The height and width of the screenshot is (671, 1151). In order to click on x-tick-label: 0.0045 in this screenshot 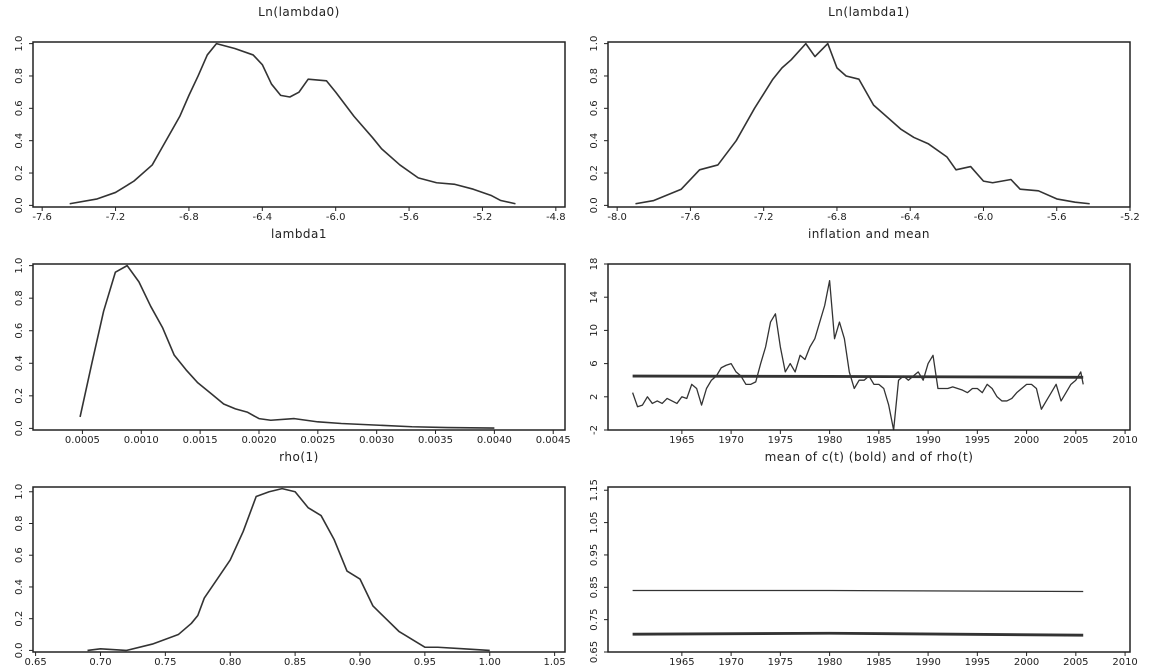, I will do `click(553, 440)`.